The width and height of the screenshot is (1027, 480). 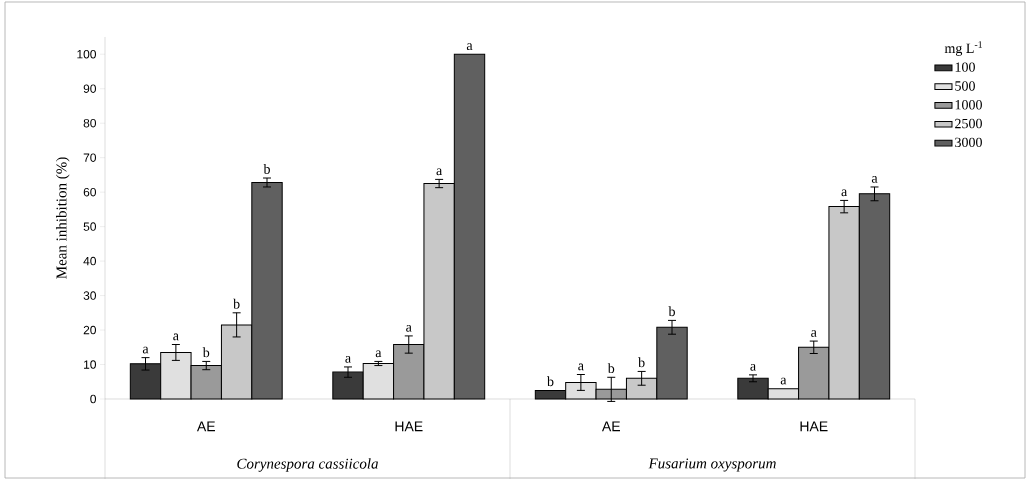 What do you see at coordinates (963, 48) in the screenshot?
I see `legend-title: mg L$^{-1}$` at bounding box center [963, 48].